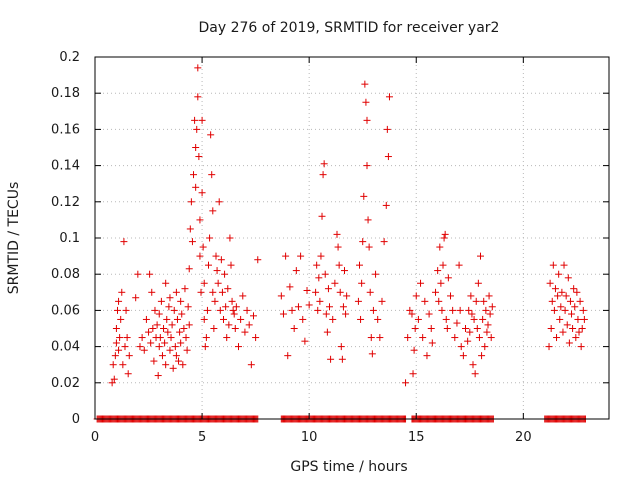 Image resolution: width=640 pixels, height=480 pixels. Describe the element at coordinates (348, 467) in the screenshot. I see `x-axis-label: GPS time / hours` at that location.